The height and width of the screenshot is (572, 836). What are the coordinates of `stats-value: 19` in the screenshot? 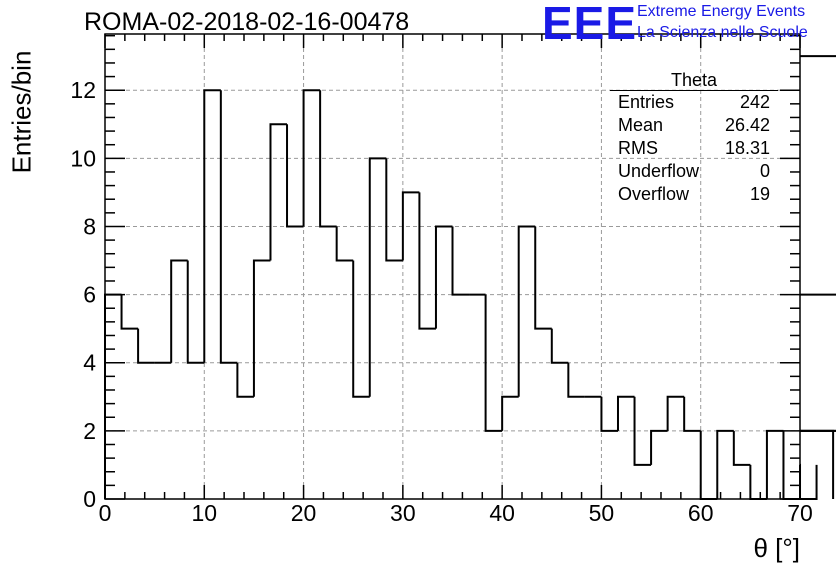 It's located at (759, 194).